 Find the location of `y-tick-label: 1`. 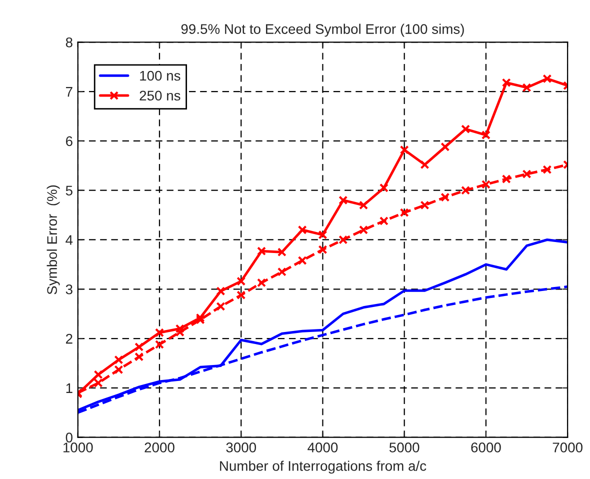

y-tick-label: 1 is located at coordinates (69, 388).